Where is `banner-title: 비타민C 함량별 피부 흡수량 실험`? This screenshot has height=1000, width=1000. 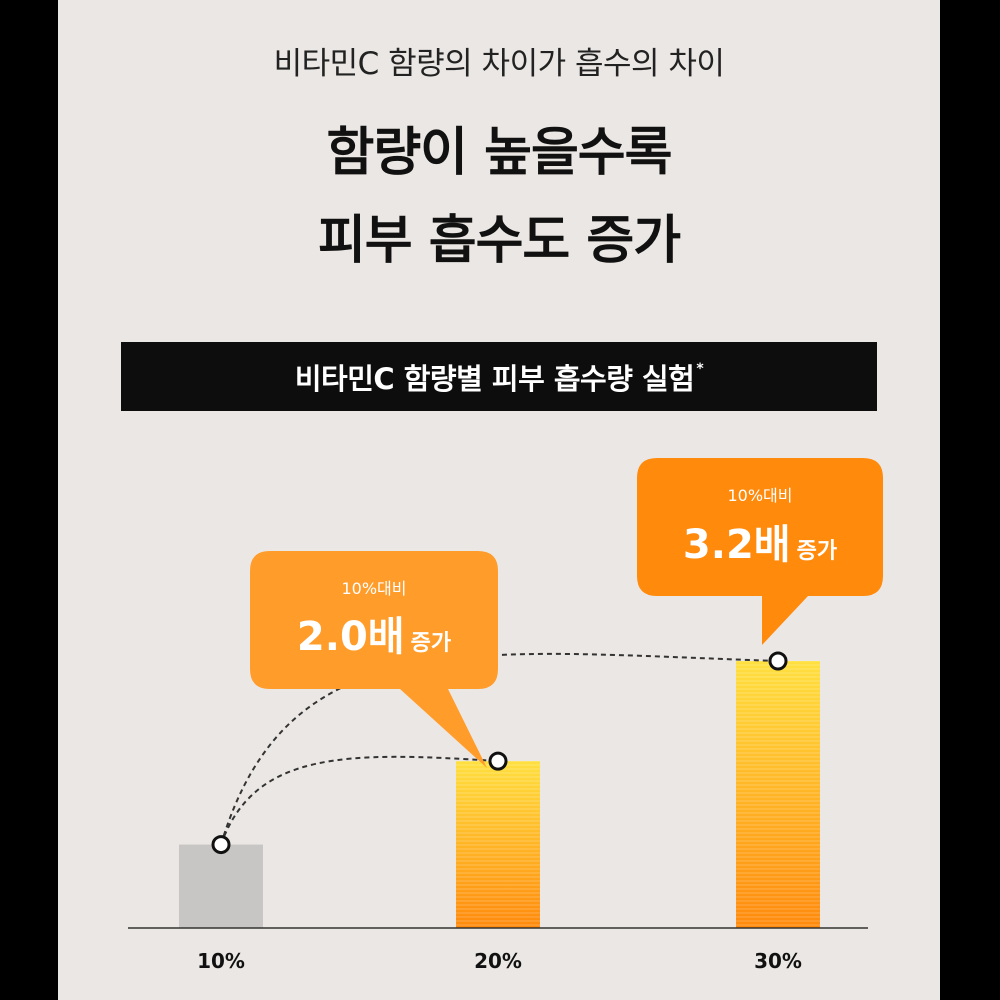 banner-title: 비타민C 함량별 피부 흡수량 실험 is located at coordinates (494, 378).